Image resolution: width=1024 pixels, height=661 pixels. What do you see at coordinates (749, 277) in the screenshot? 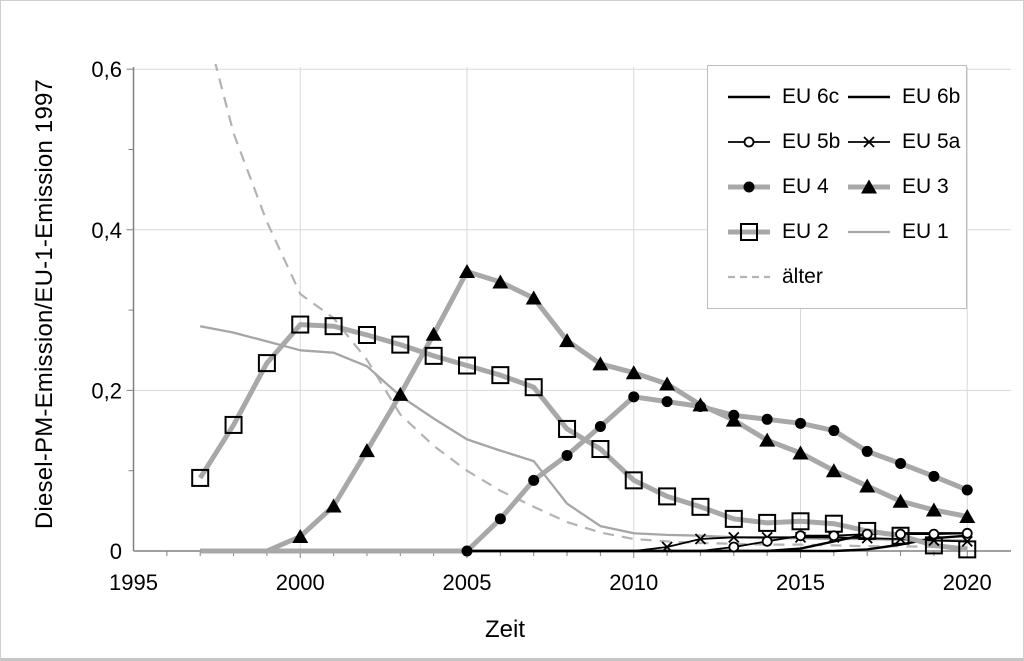
I see `legend-marker-alter` at bounding box center [749, 277].